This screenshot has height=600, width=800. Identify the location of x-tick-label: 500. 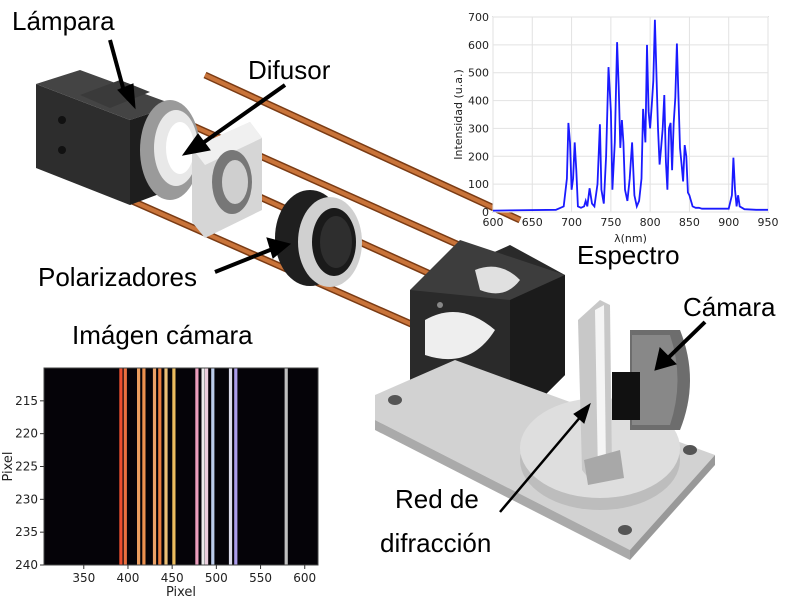
(216, 578).